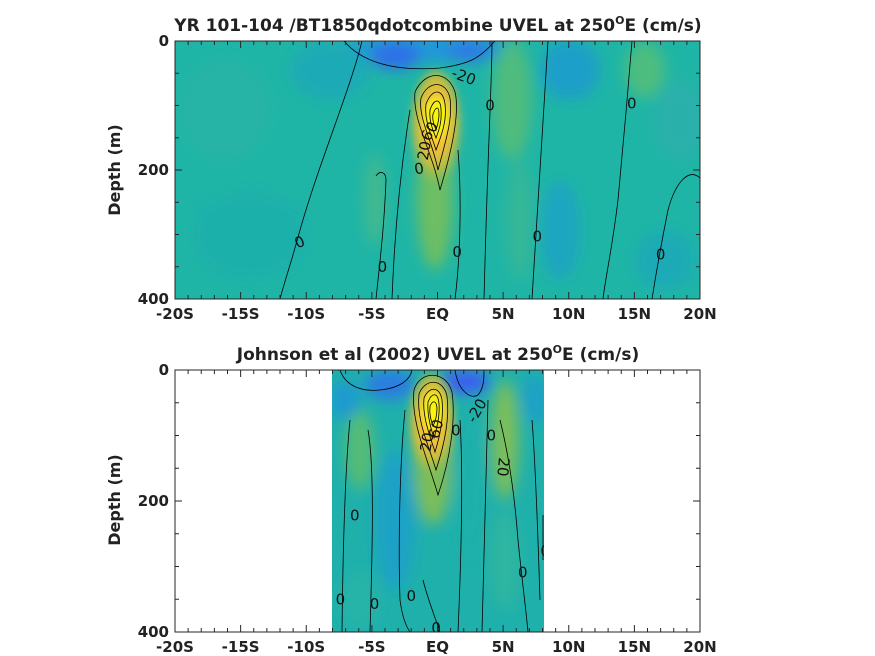 The height and width of the screenshot is (656, 875). What do you see at coordinates (164, 41) in the screenshot?
I see `chart-1-y-tick-label: 0` at bounding box center [164, 41].